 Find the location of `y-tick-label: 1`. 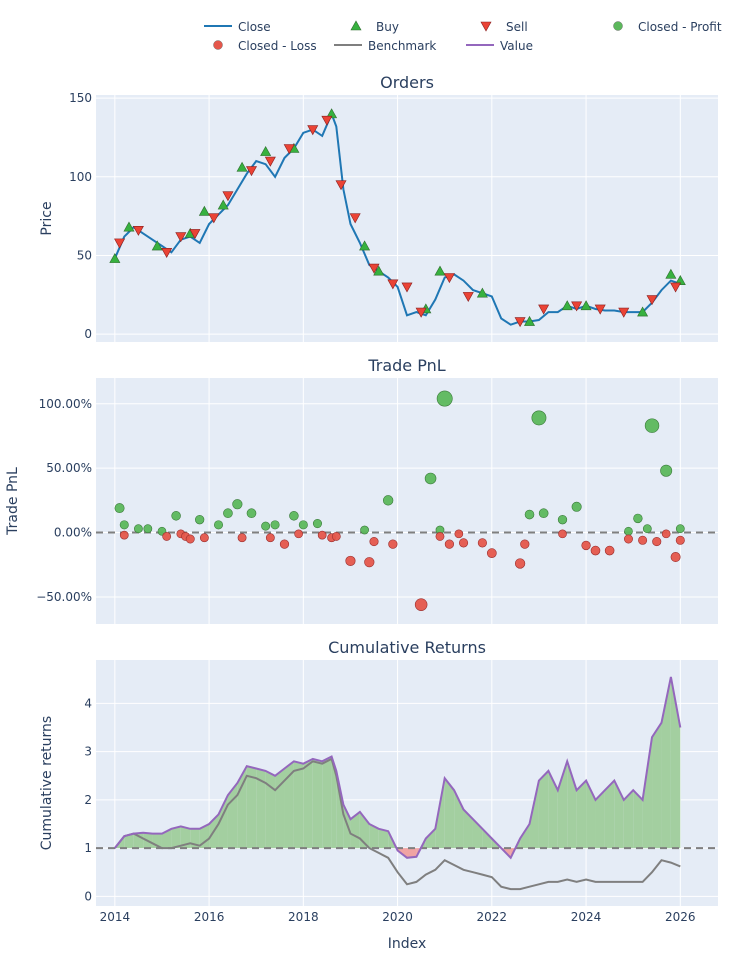

y-tick-label: 1 is located at coordinates (88, 848).